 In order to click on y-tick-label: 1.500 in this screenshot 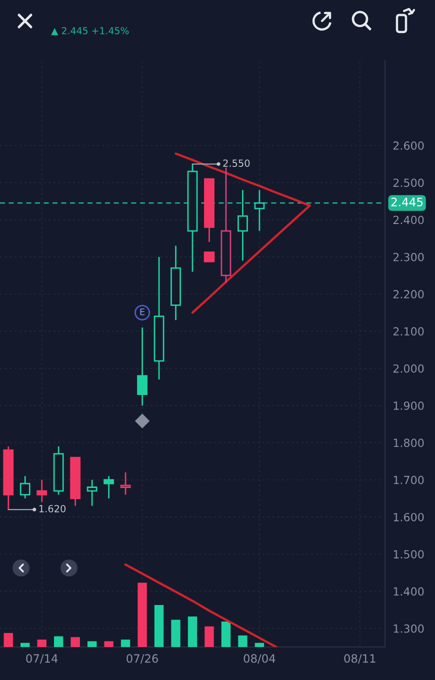, I will do `click(409, 554)`.